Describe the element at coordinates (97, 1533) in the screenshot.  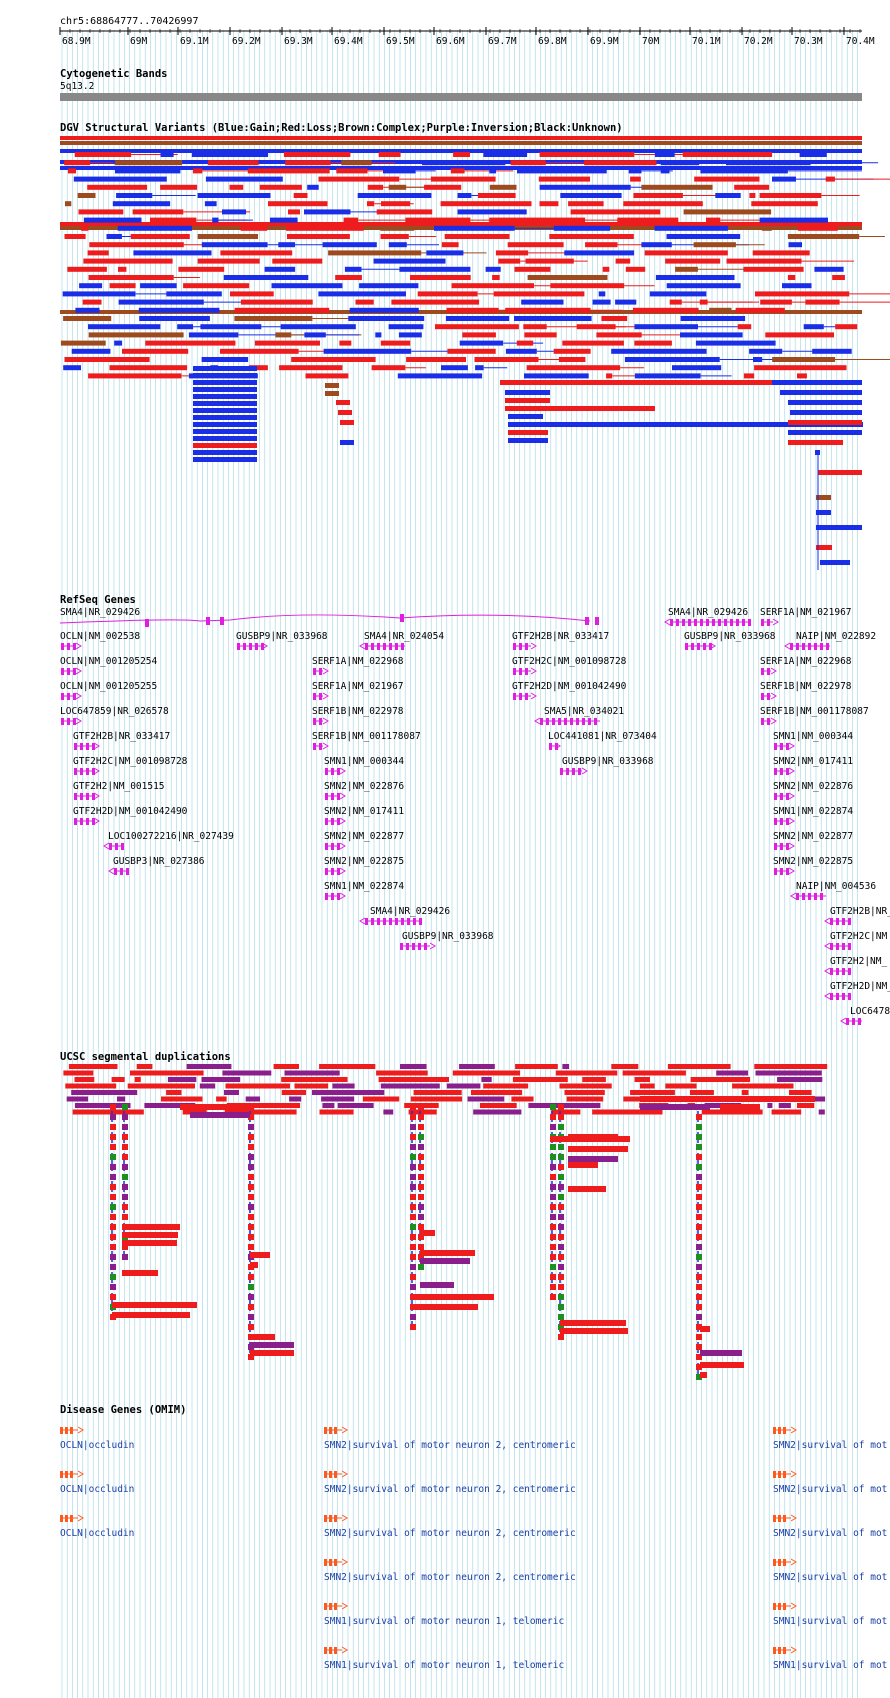
I see `omim-label: OCLN|occludin` at that location.